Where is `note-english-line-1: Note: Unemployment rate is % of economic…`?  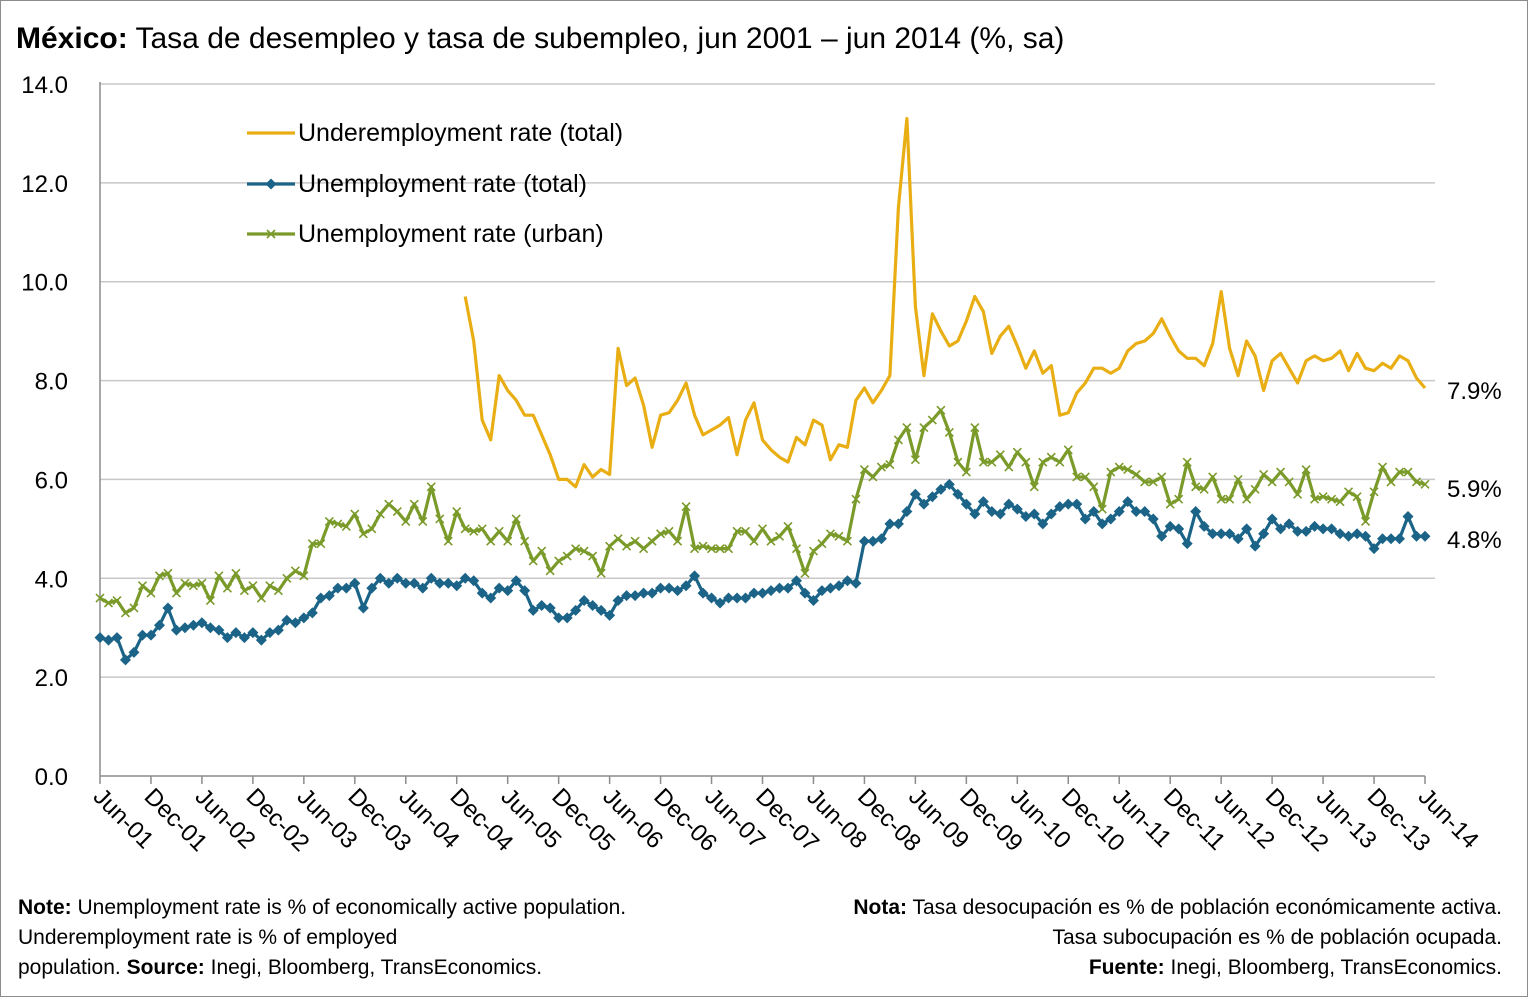 note-english-line-1: Note: Unemployment rate is % of economic… is located at coordinates (322, 908).